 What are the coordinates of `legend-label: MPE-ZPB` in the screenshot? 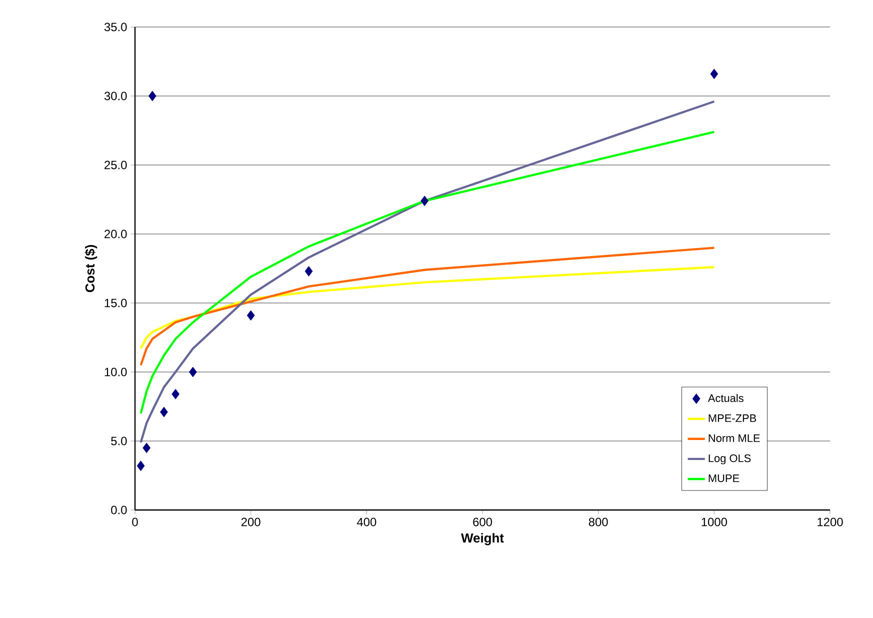 It's located at (732, 418).